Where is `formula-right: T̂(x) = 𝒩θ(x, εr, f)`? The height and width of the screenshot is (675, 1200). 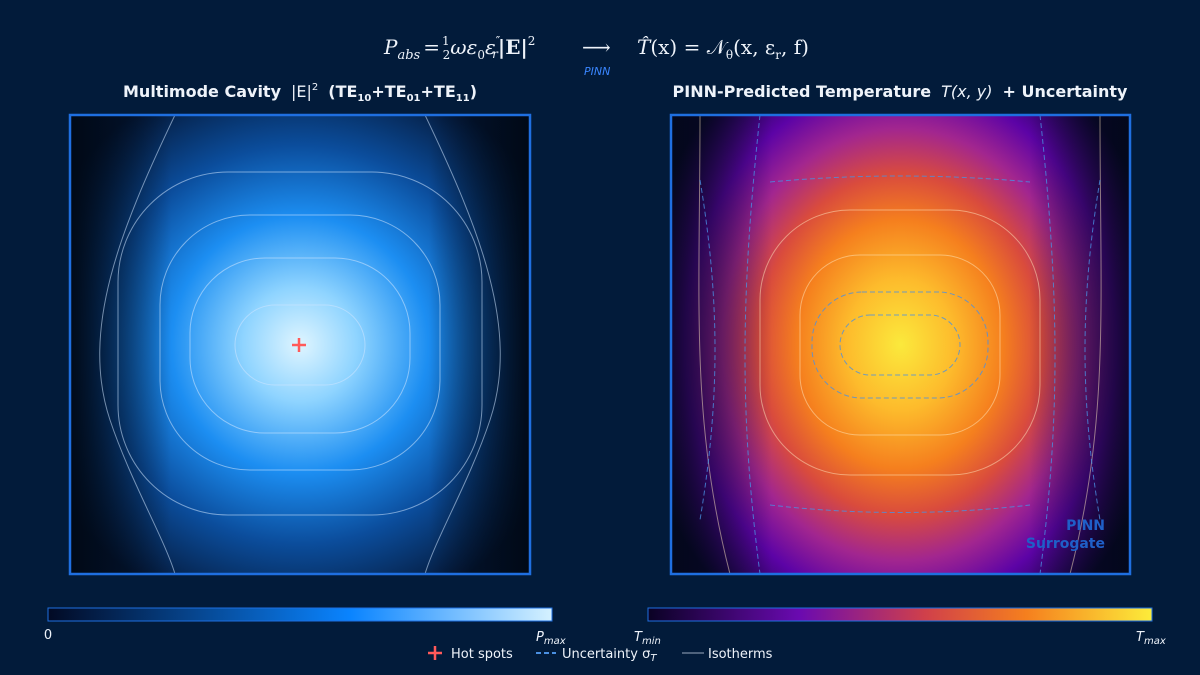 formula-right: T̂(x) = 𝒩θ(x, εr, f) is located at coordinates (723, 48).